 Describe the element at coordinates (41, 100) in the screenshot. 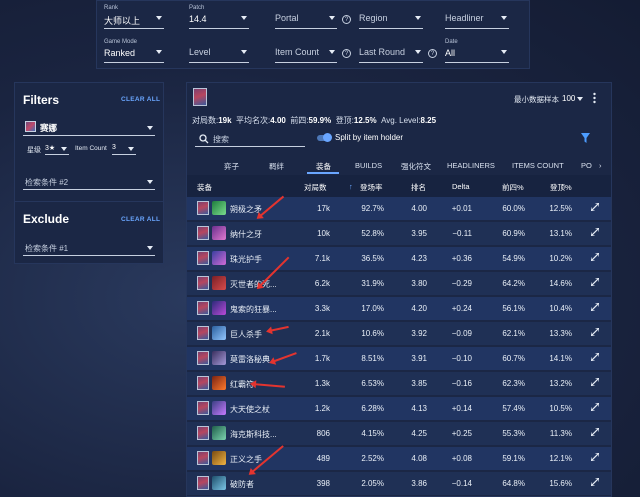

I see `filters-title: Filters` at that location.